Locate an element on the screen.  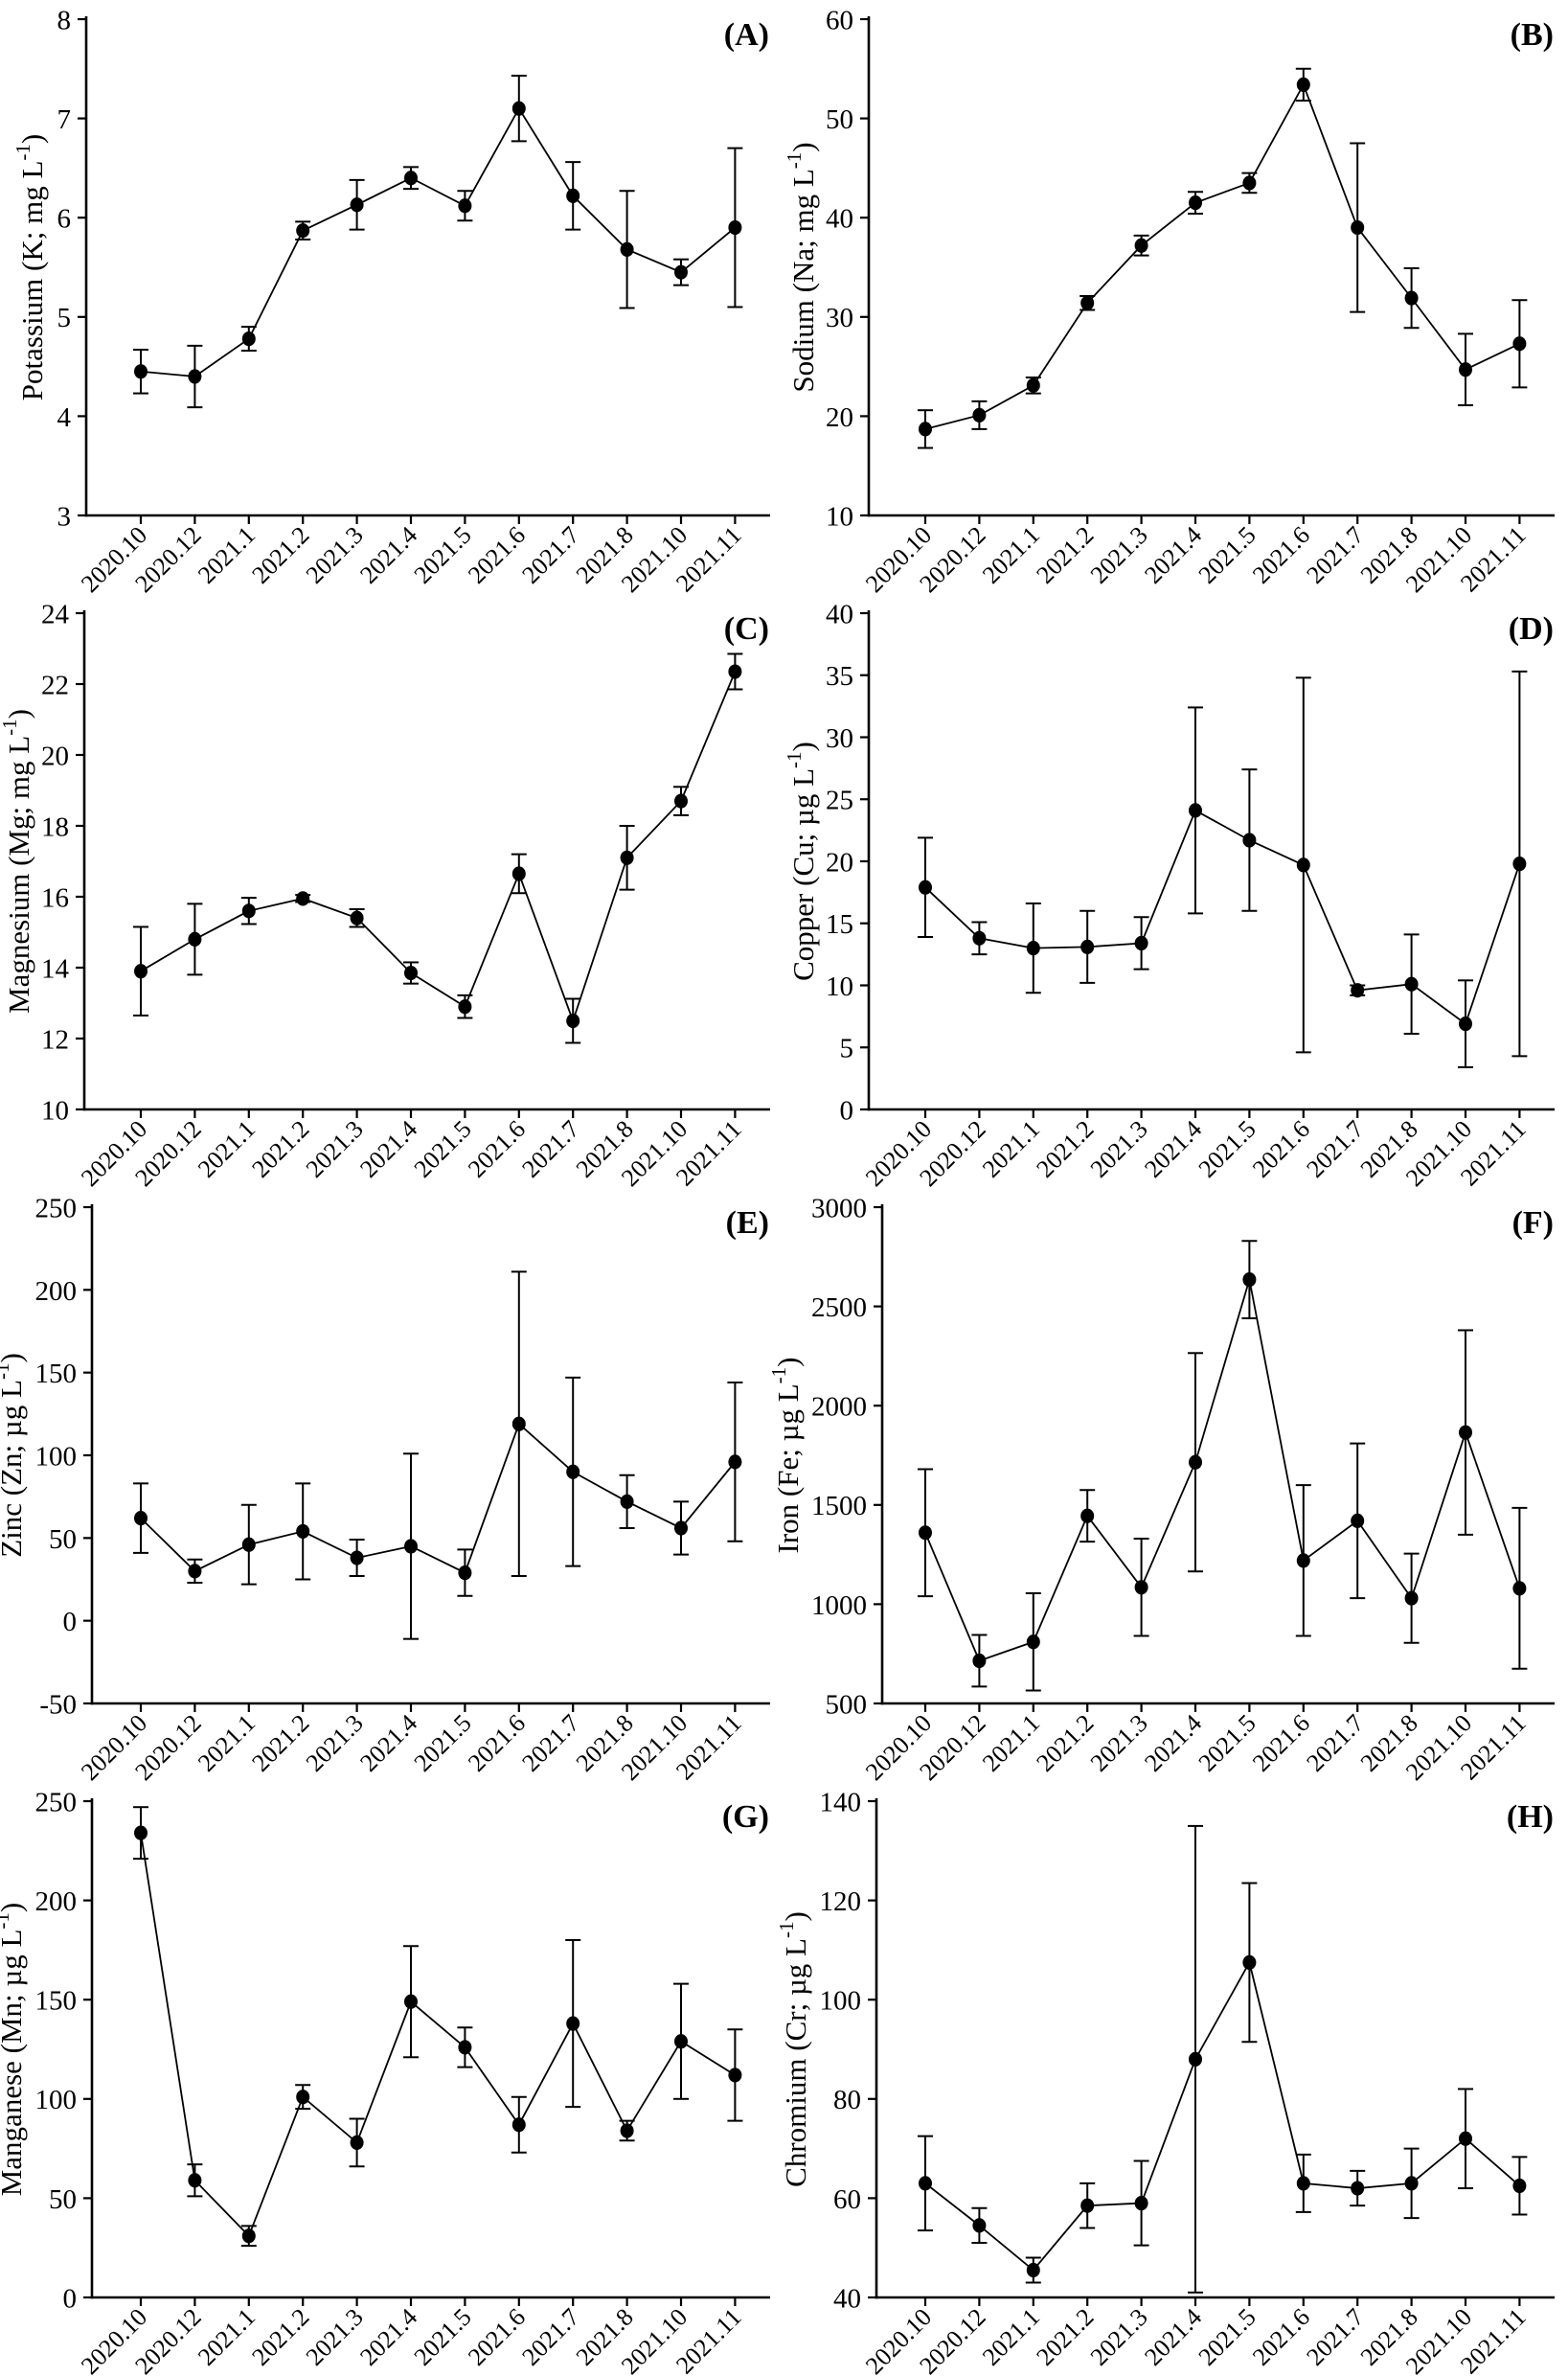
y-tick-label: 0 is located at coordinates (70, 2298).